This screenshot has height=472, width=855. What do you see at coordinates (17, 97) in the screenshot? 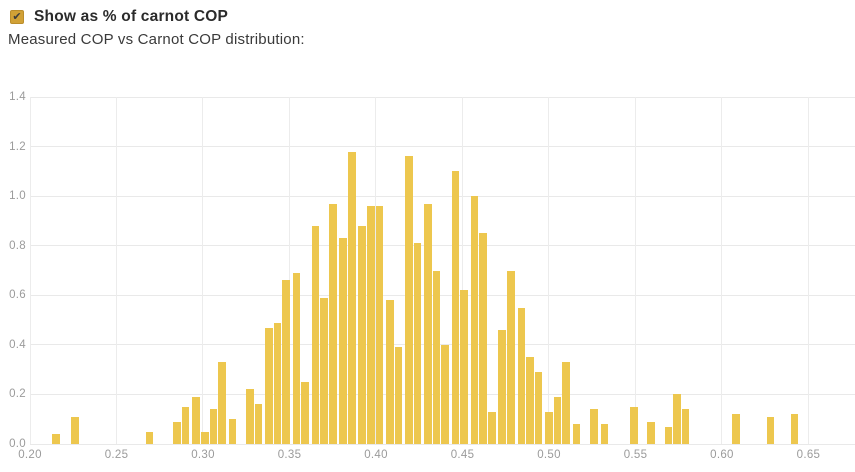
I see `y-tick-label: 1.4` at bounding box center [17, 97].